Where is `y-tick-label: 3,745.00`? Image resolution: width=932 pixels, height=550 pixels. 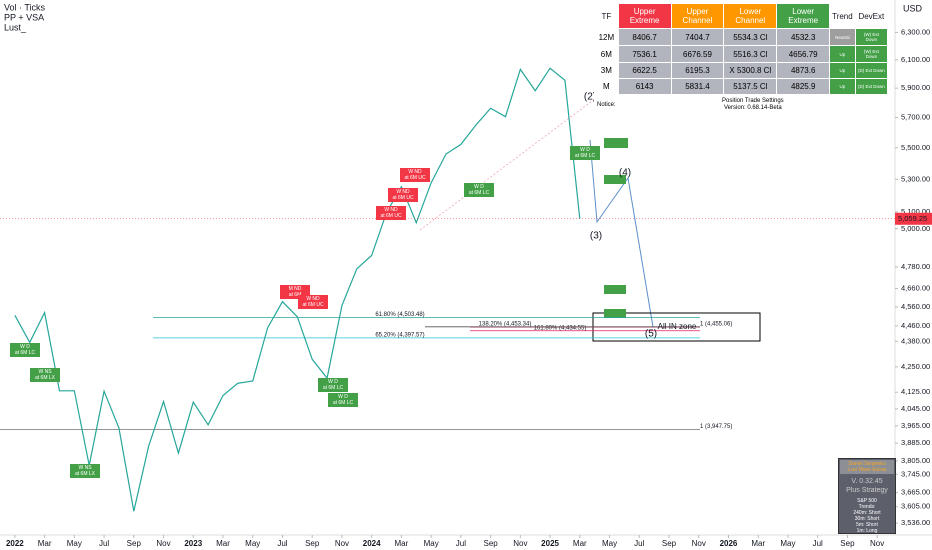
y-tick-label: 3,745.00 is located at coordinates (915, 473).